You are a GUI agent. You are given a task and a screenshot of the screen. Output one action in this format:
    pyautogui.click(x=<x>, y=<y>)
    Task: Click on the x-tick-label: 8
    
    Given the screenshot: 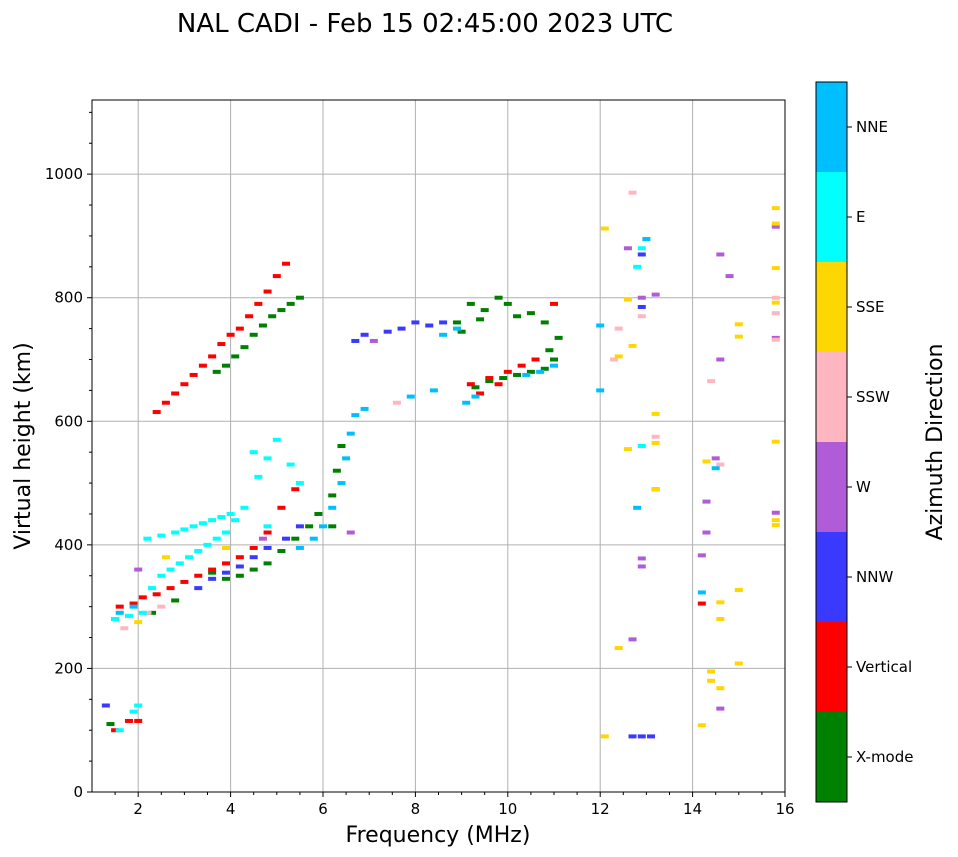 What is the action you would take?
    pyautogui.click(x=416, y=809)
    